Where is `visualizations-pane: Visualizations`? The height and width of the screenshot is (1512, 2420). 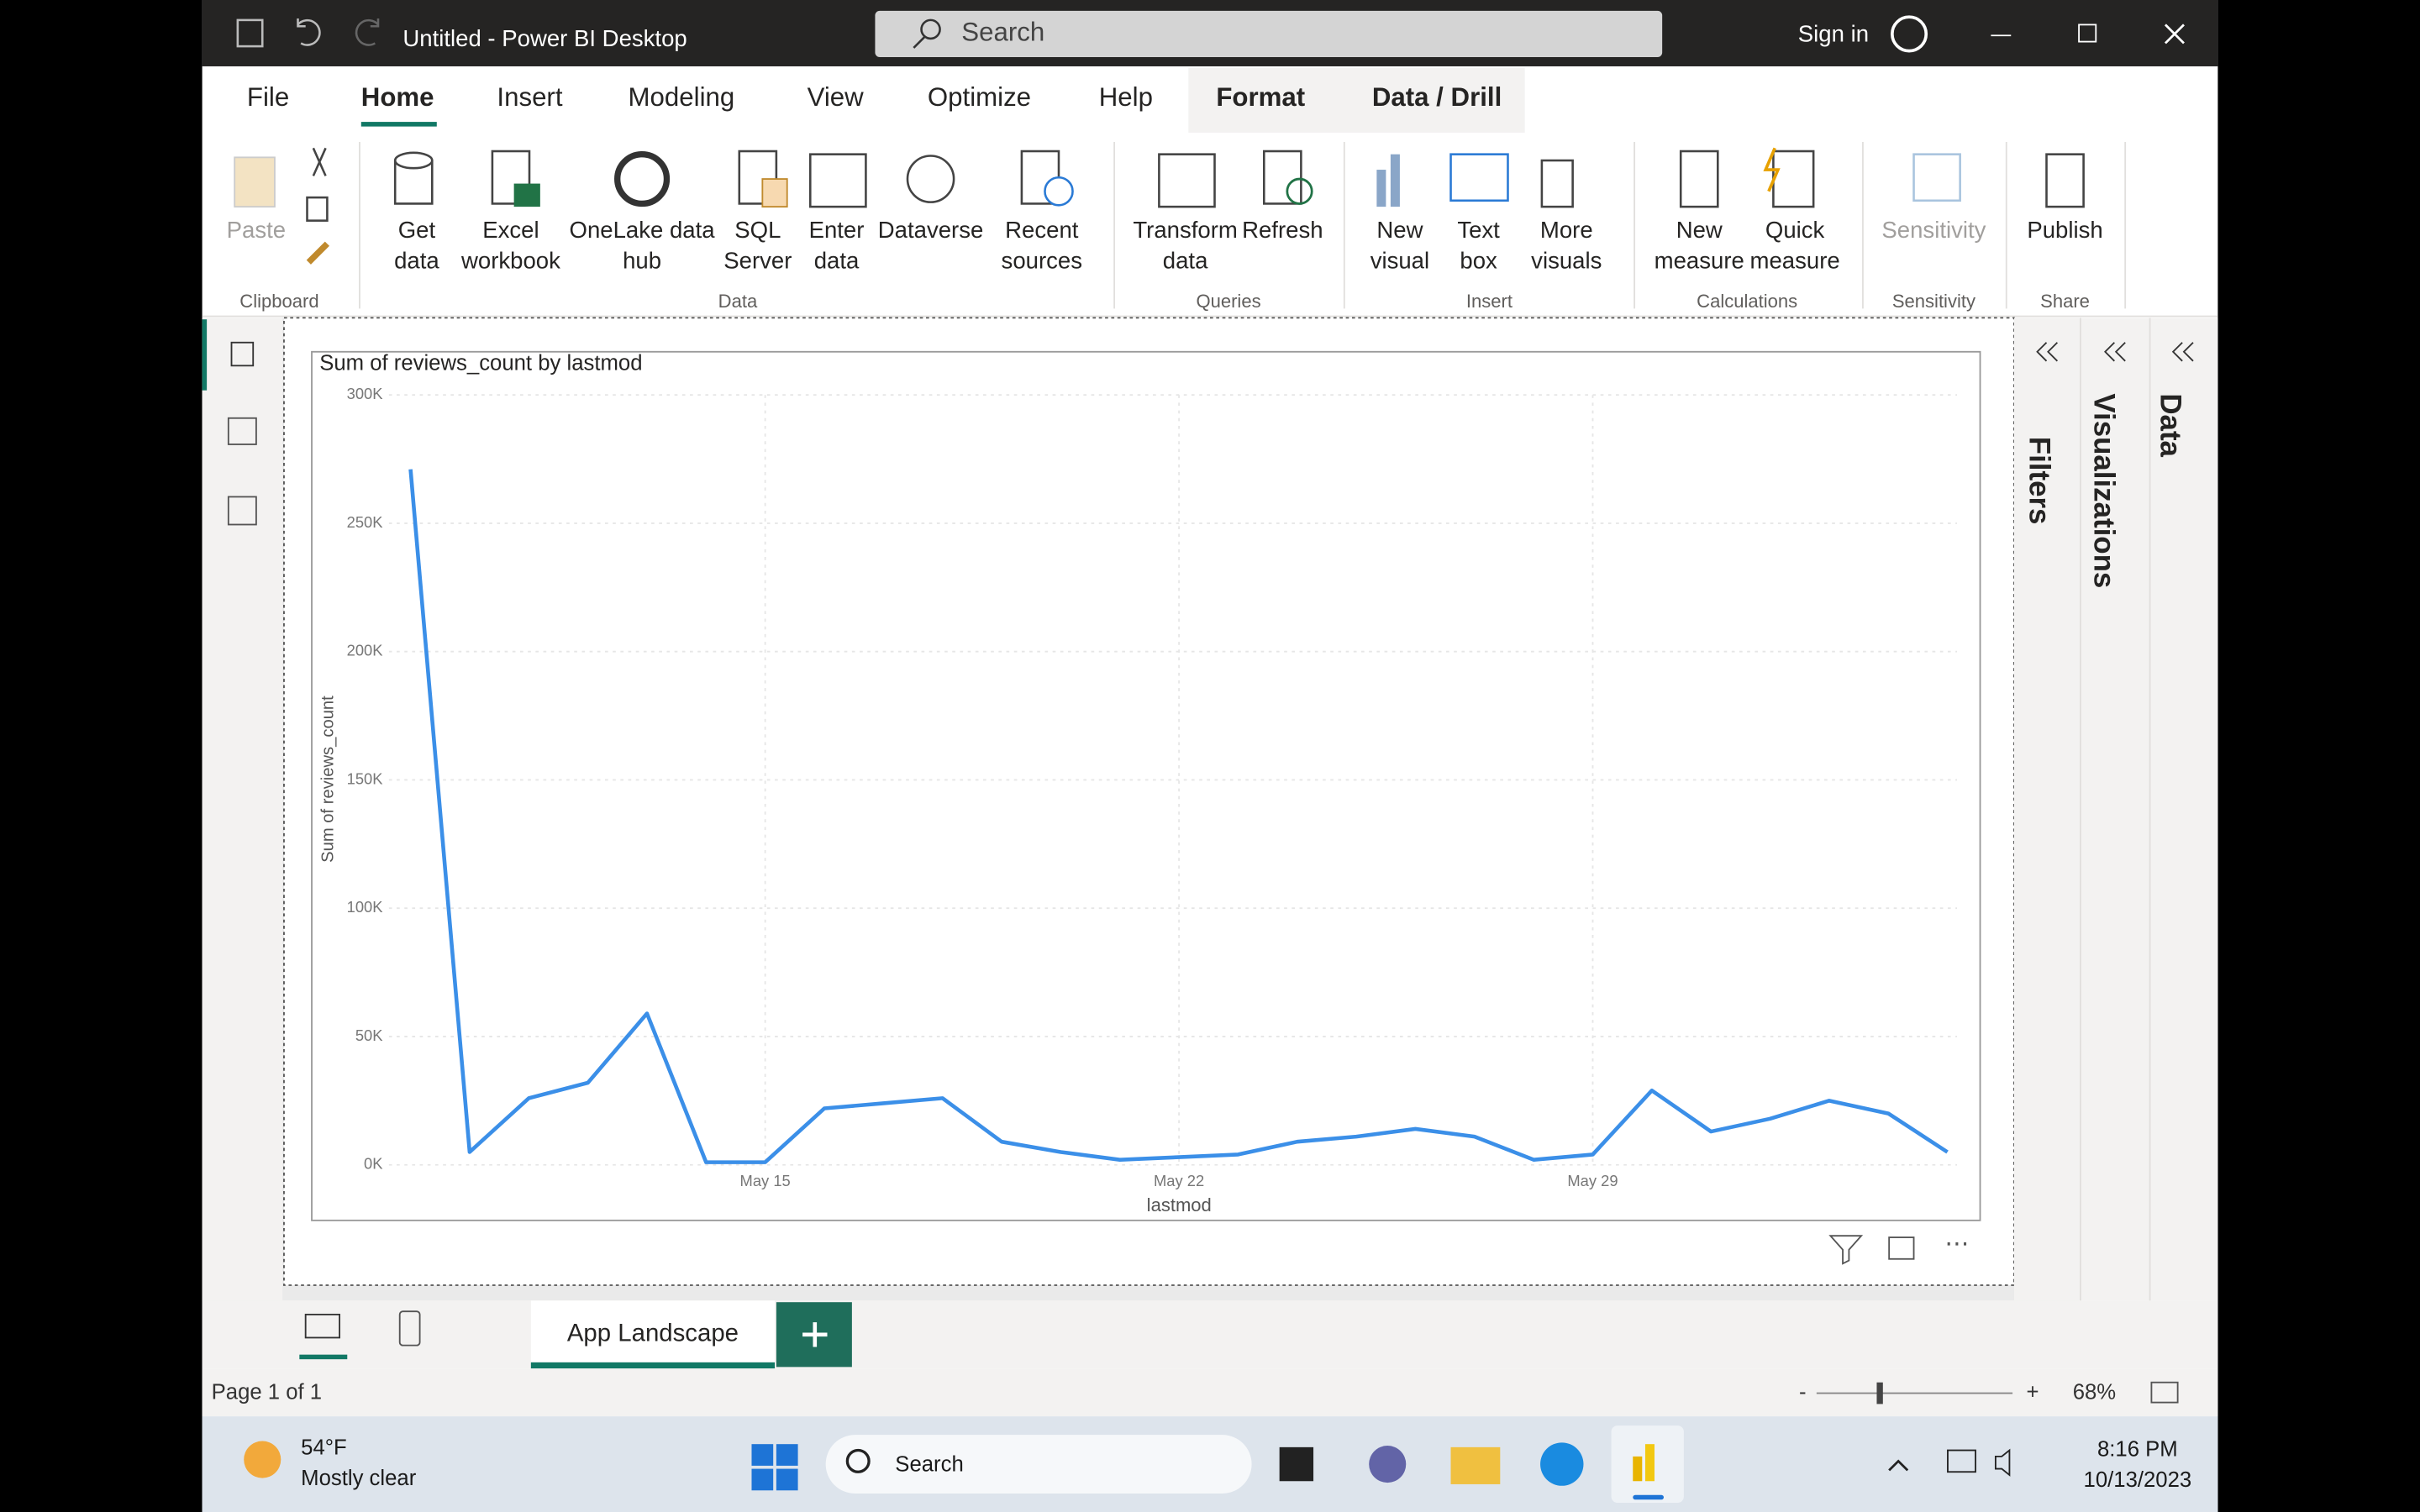
visualizations-pane: Visualizations is located at coordinates (2103, 490).